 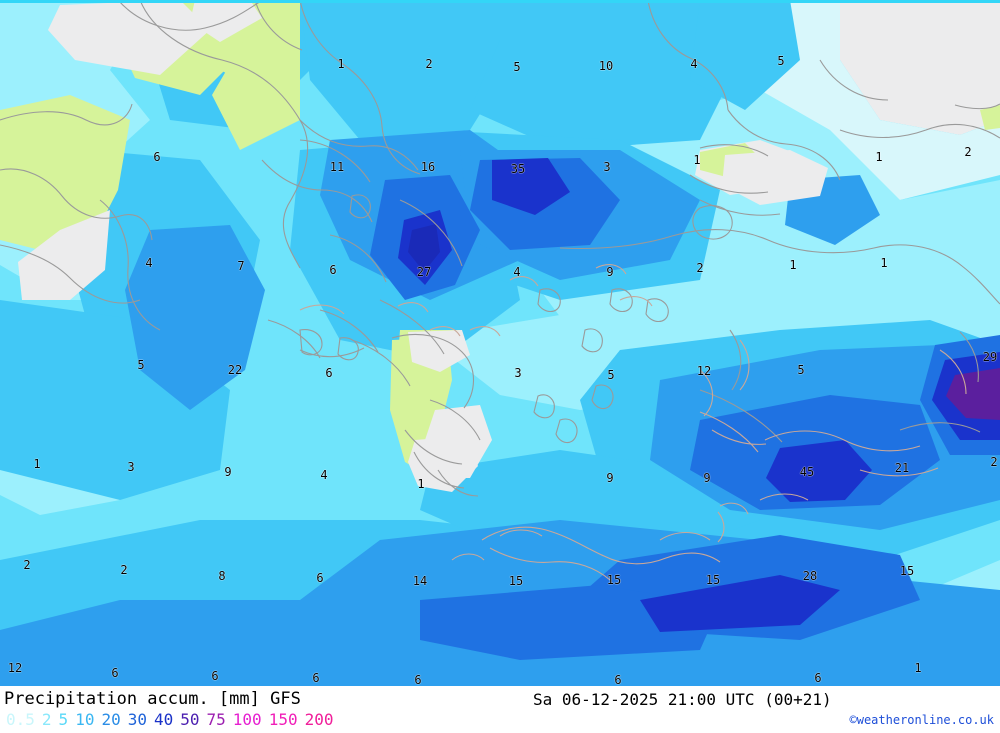 What do you see at coordinates (922, 720) in the screenshot?
I see `source-credit: ©weatheronline.co.uk` at bounding box center [922, 720].